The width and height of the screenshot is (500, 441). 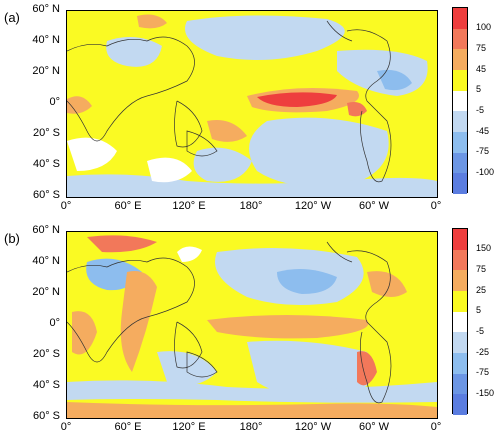 What do you see at coordinates (485, 172) in the screenshot?
I see `colorbar-label: -100` at bounding box center [485, 172].